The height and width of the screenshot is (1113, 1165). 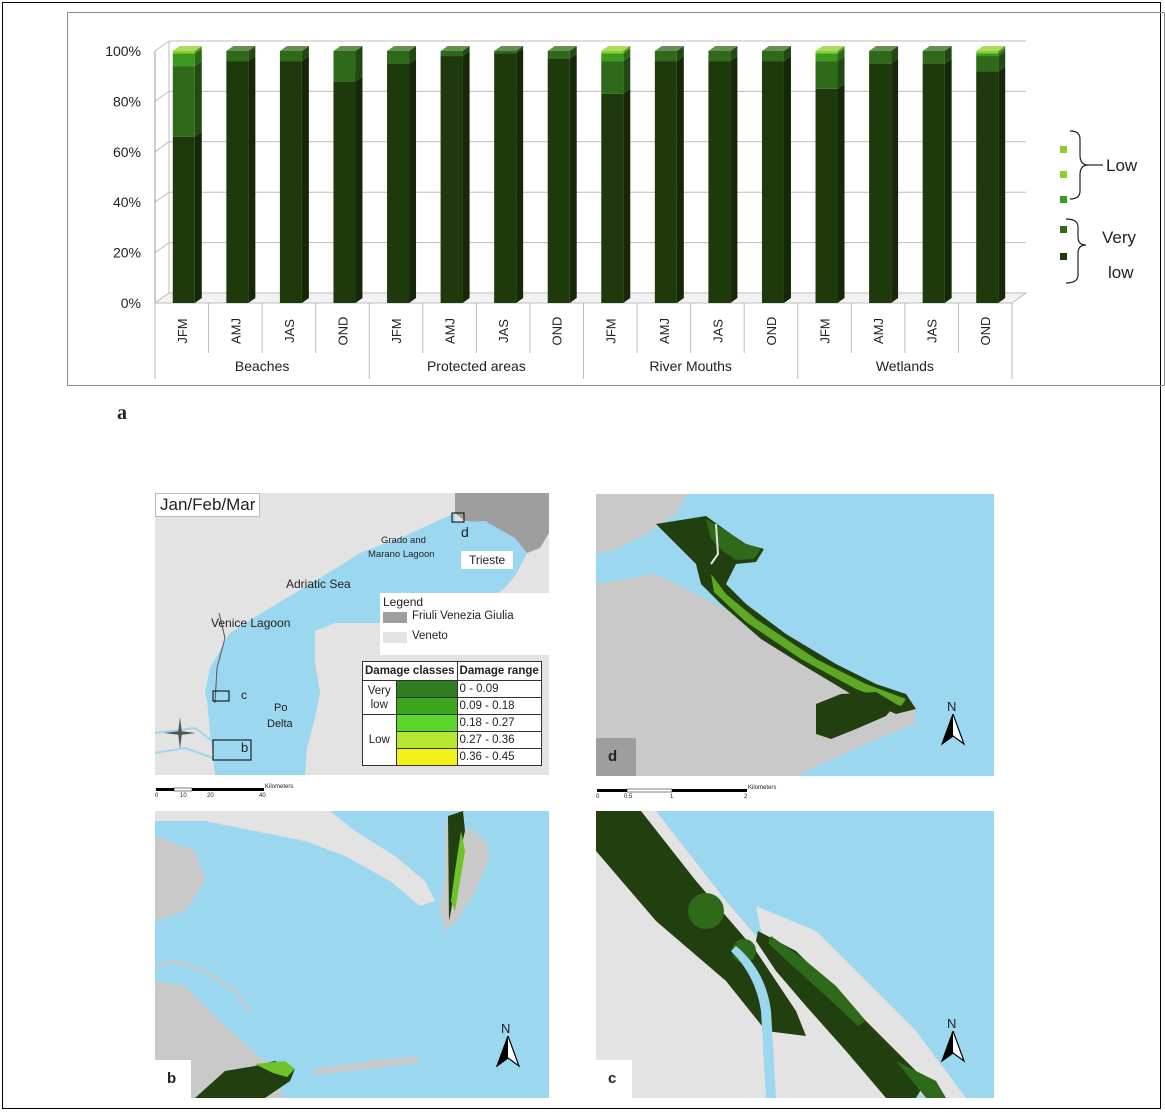 I want to click on damage-range-2: 0.18 - 0.27, so click(x=499, y=723).